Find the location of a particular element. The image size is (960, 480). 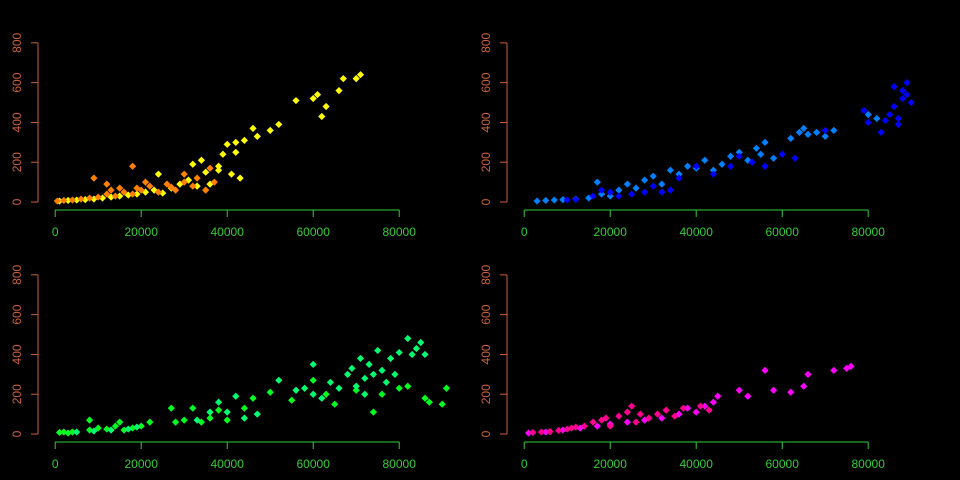

y-tick-label: 600 is located at coordinates (486, 82).